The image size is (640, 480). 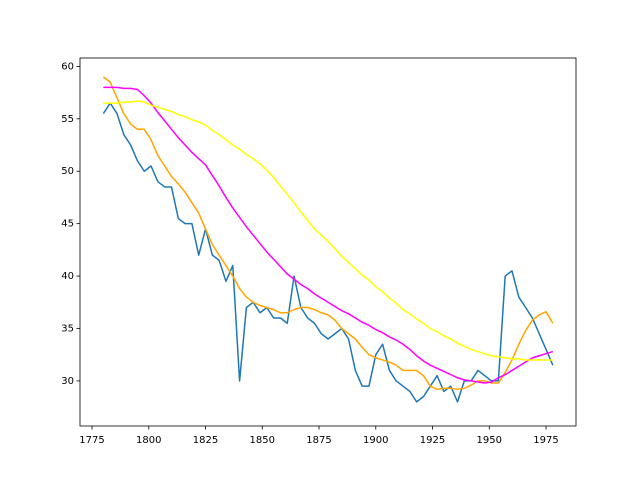 What do you see at coordinates (91, 440) in the screenshot?
I see `x-tick-label: 1775` at bounding box center [91, 440].